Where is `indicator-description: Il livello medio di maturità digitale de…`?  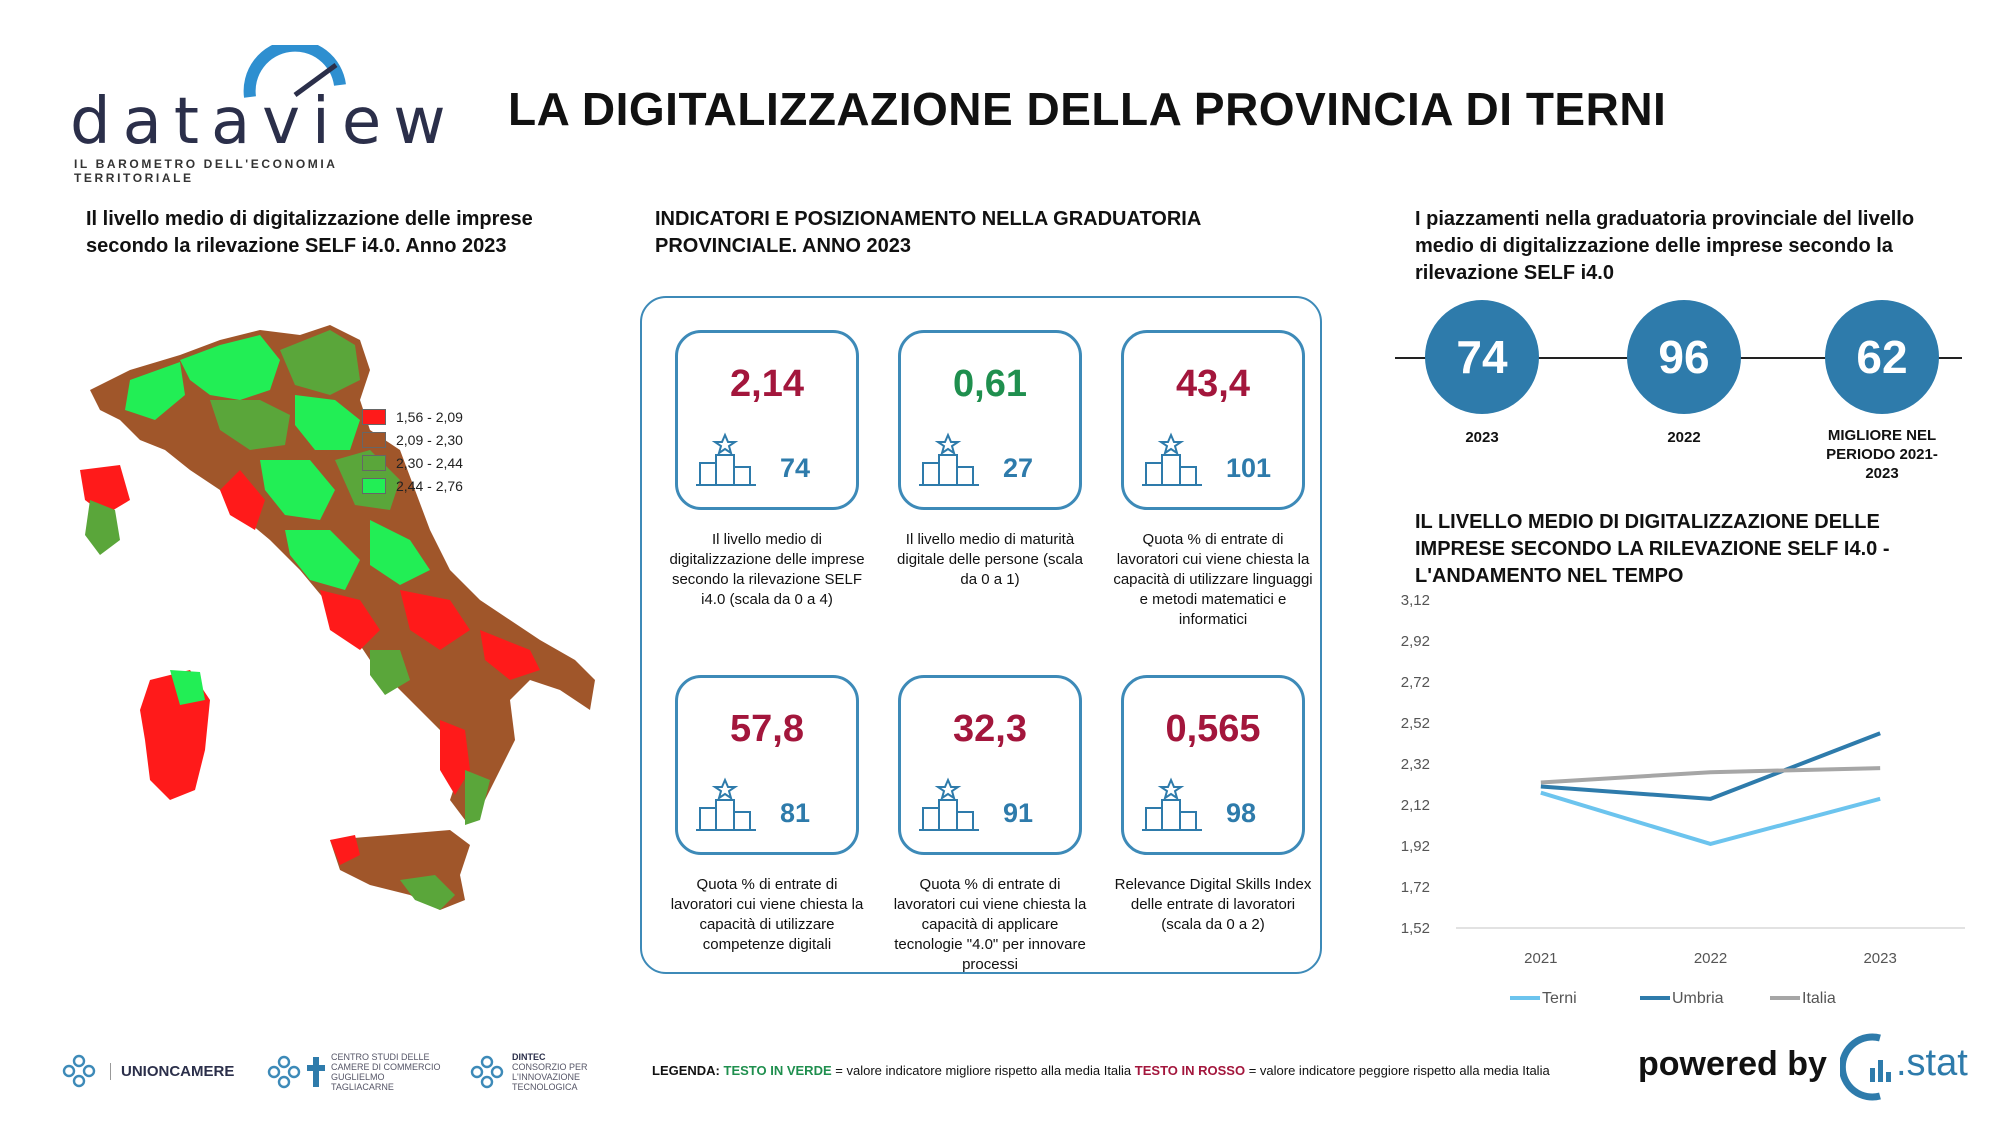 indicator-description: Il livello medio di maturità digitale de… is located at coordinates (990, 559).